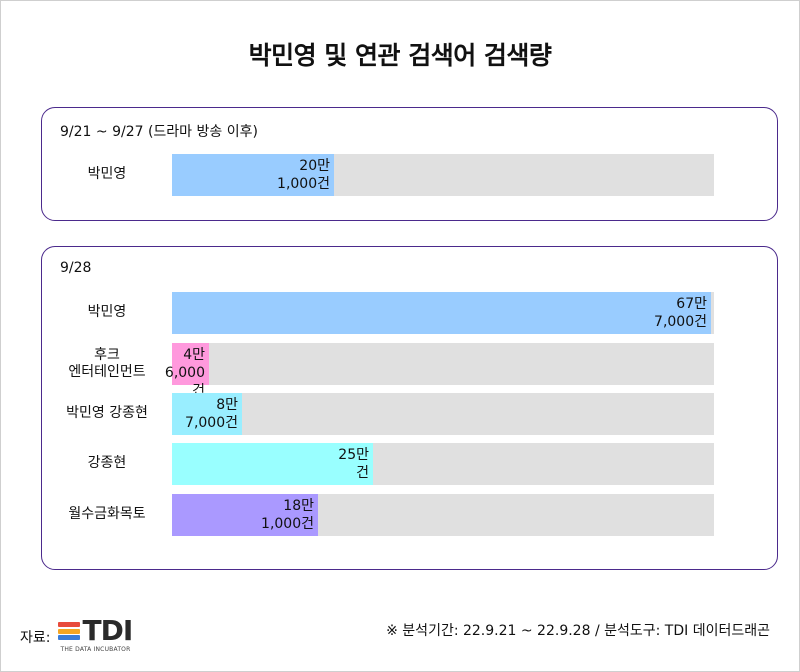 The height and width of the screenshot is (672, 800). Describe the element at coordinates (443, 464) in the screenshot. I see `bar-track: 25만 건` at that location.